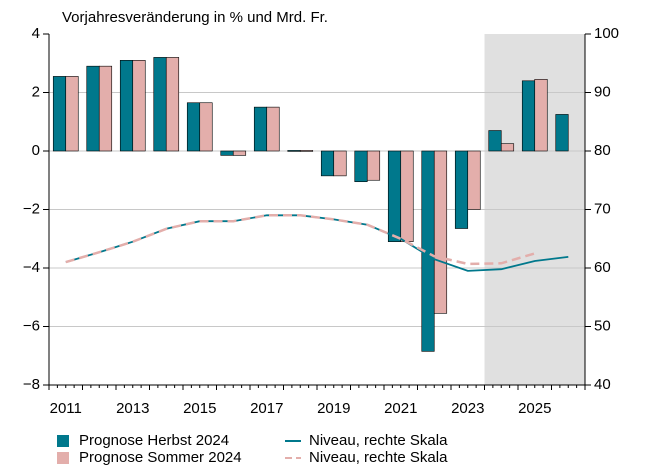  What do you see at coordinates (31, 325) in the screenshot?
I see `y-tick-label: −6` at bounding box center [31, 325].